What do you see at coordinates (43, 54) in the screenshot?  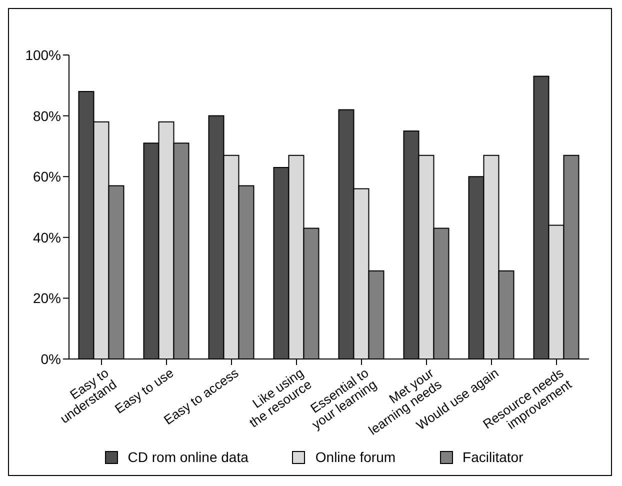 I see `y-tick-label: 100%` at bounding box center [43, 54].